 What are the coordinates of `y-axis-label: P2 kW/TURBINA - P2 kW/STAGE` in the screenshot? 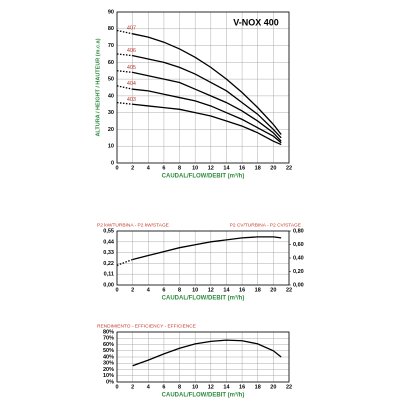 It's located at (133, 225).